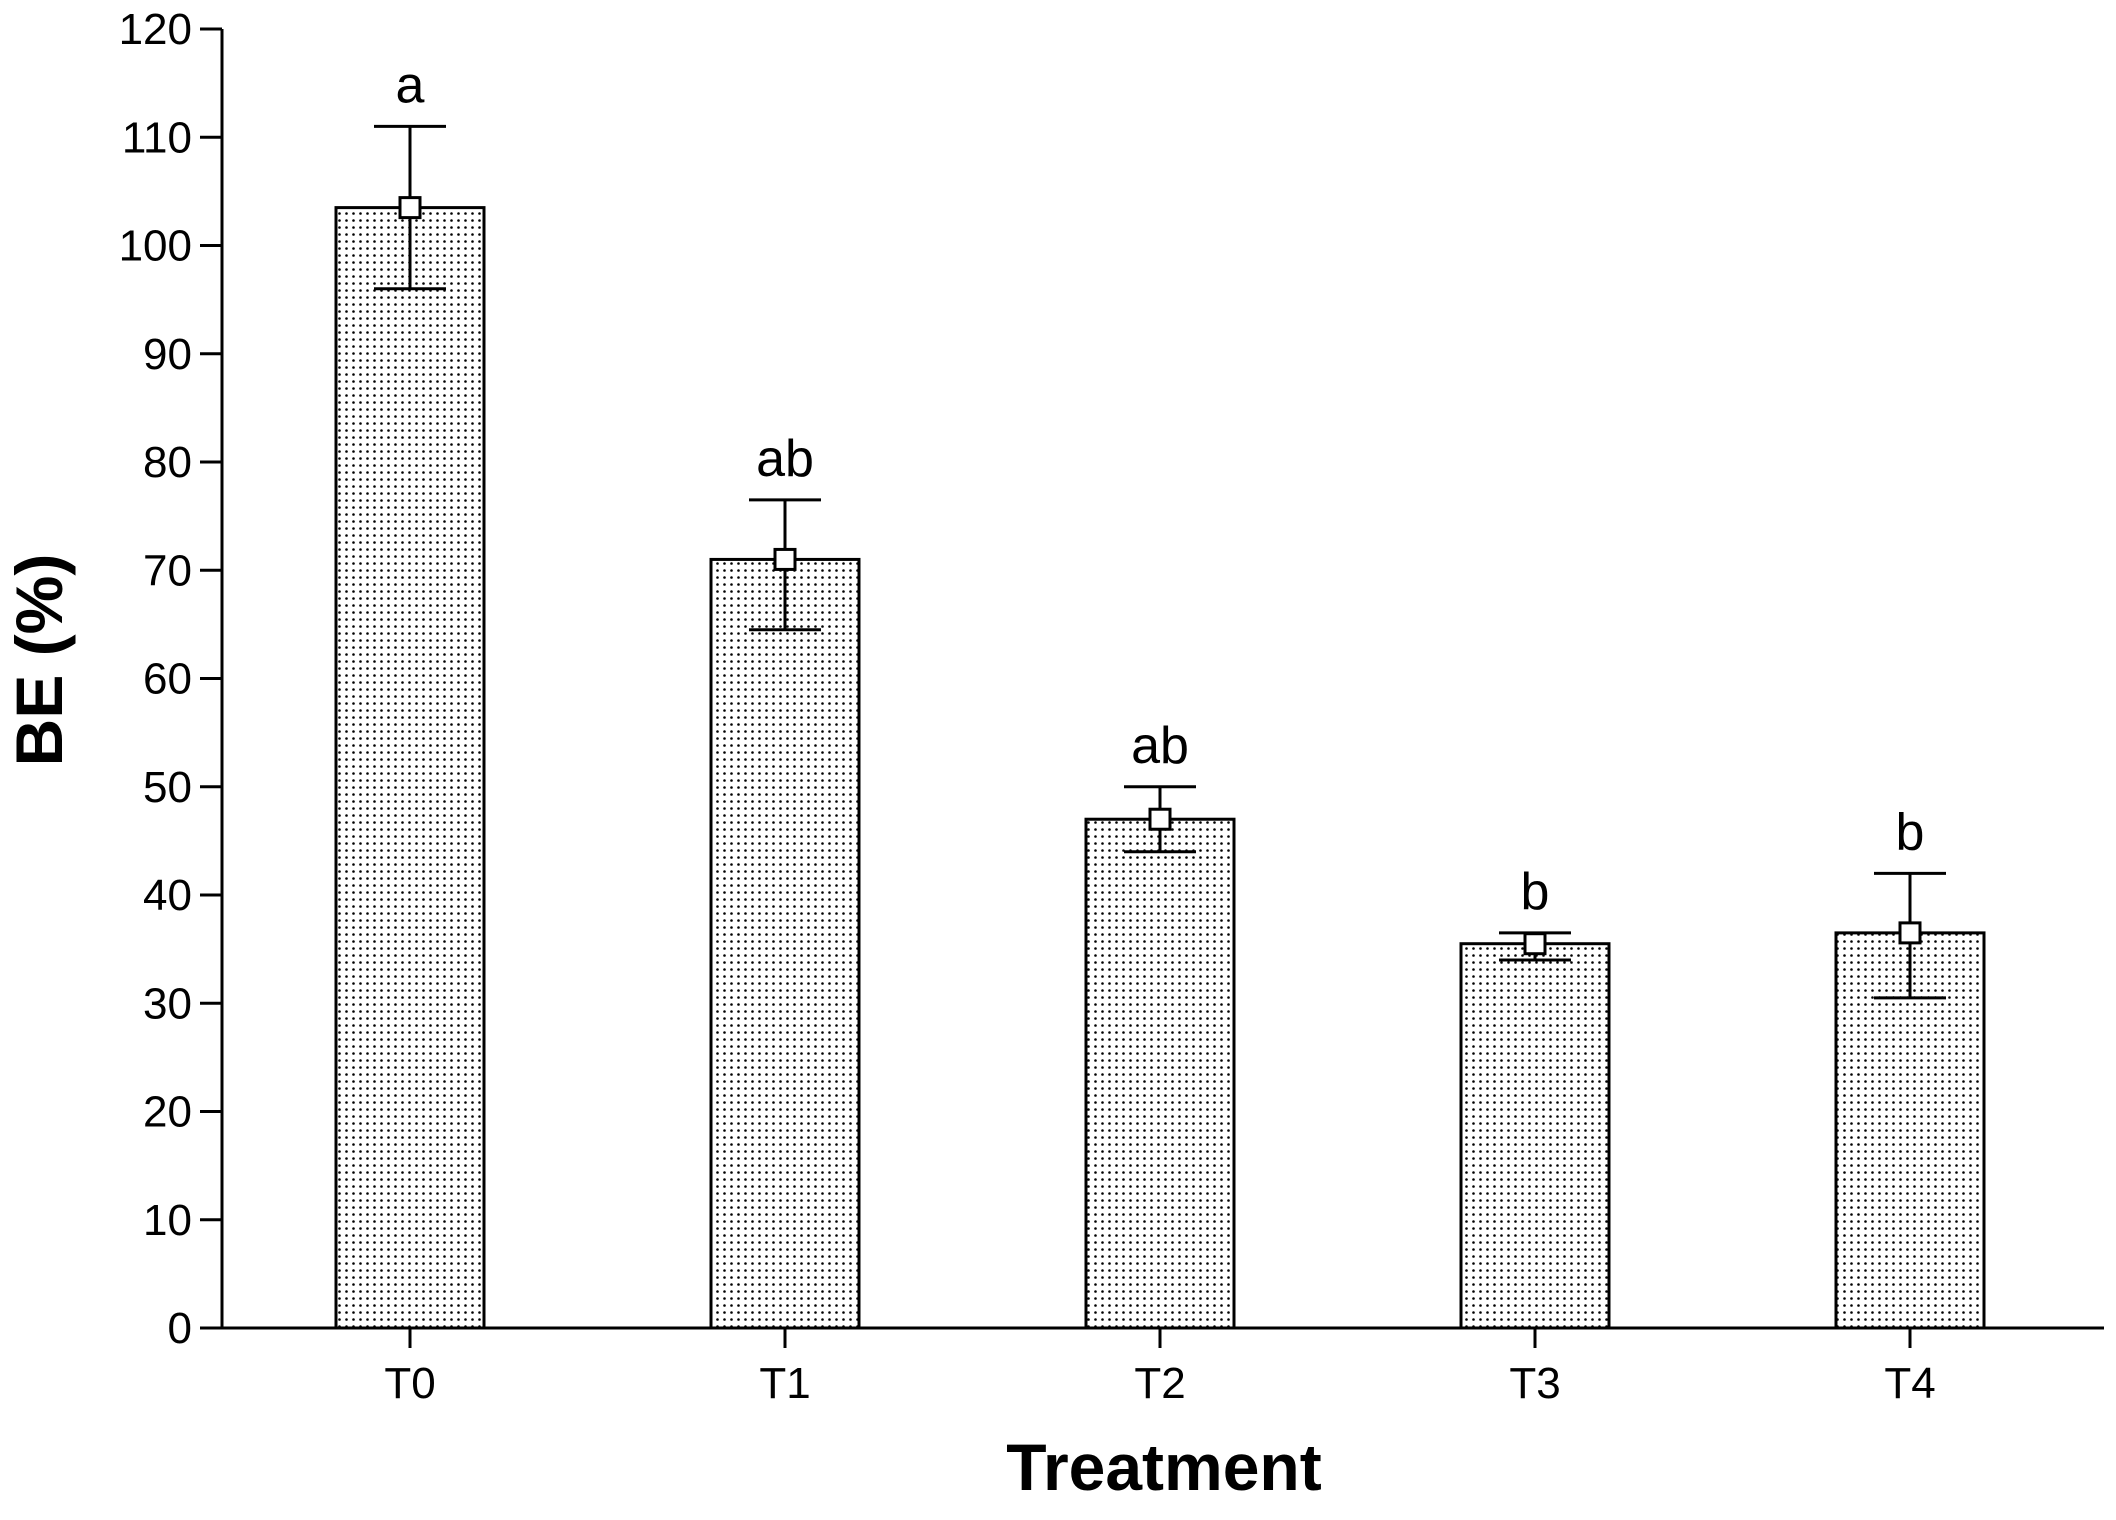 Image resolution: width=2116 pixels, height=1520 pixels. What do you see at coordinates (167, 679) in the screenshot?
I see `y-tick-label: 60` at bounding box center [167, 679].